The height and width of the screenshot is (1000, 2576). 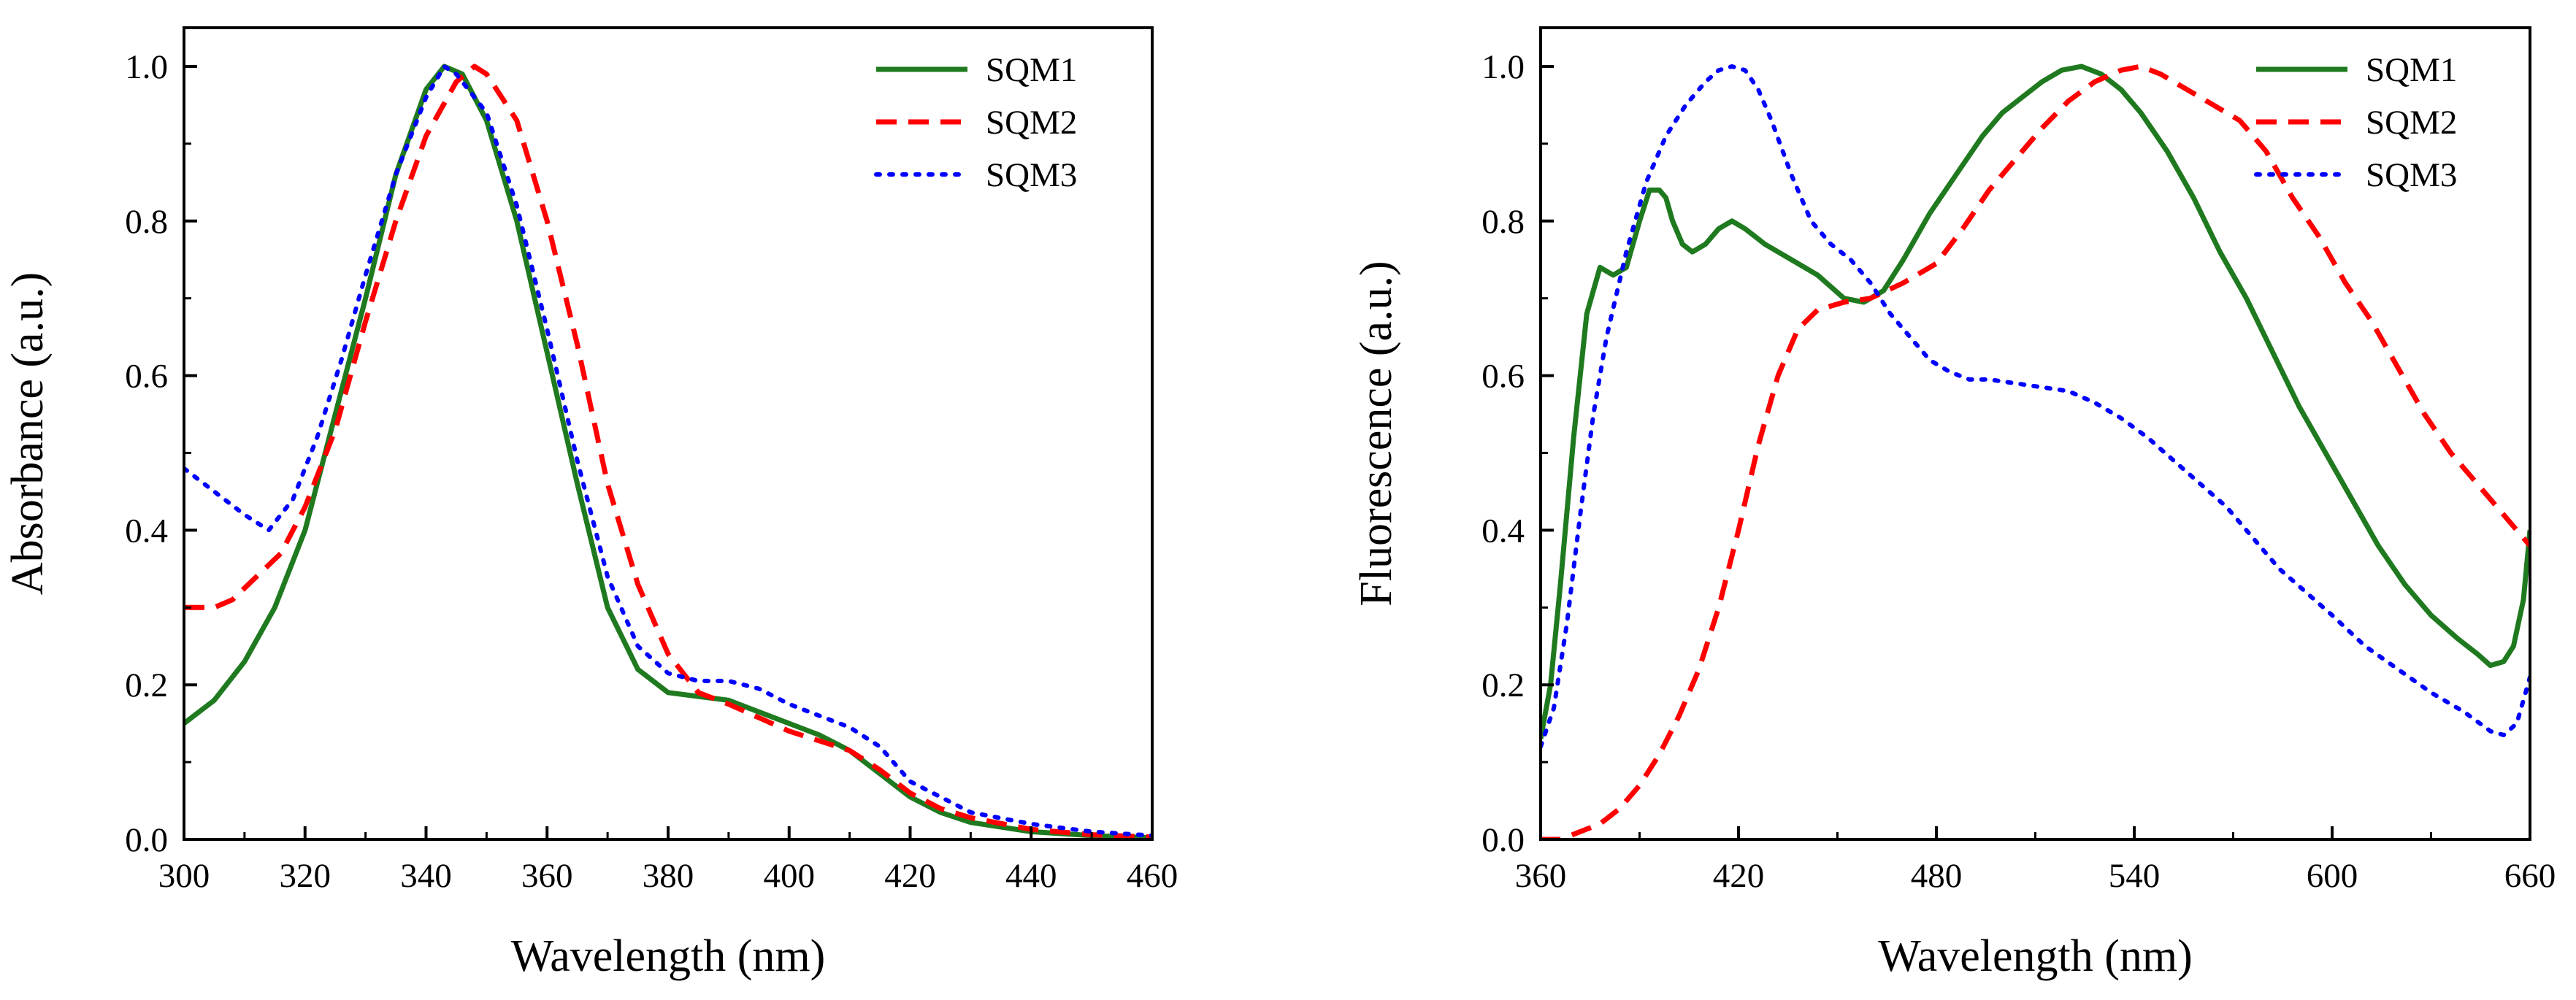 I want to click on x-tick-label: 480, so click(x=1937, y=876).